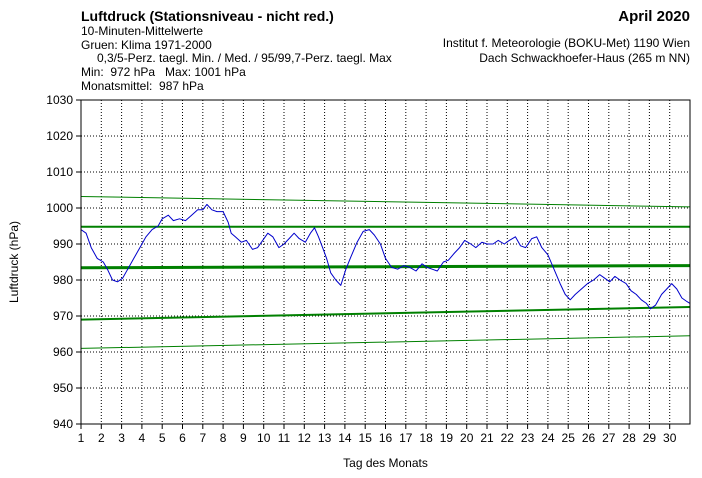 This screenshot has width=702, height=478. I want to click on x-tick-label: 1, so click(81, 438).